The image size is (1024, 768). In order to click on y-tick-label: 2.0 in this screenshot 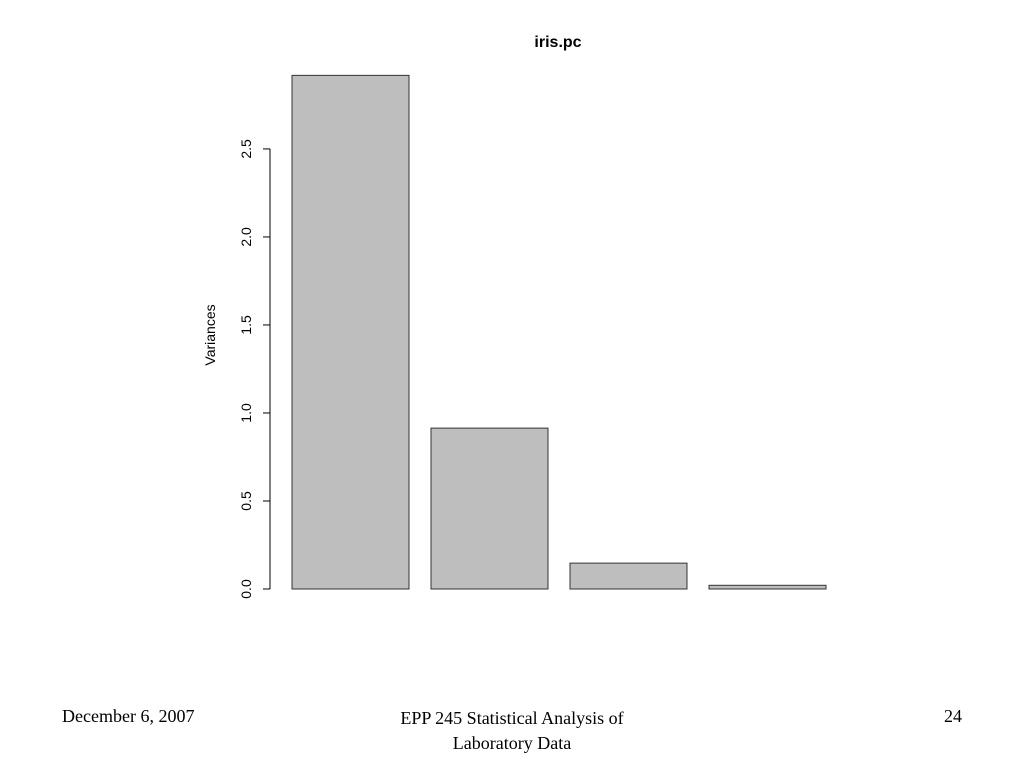, I will do `click(246, 237)`.